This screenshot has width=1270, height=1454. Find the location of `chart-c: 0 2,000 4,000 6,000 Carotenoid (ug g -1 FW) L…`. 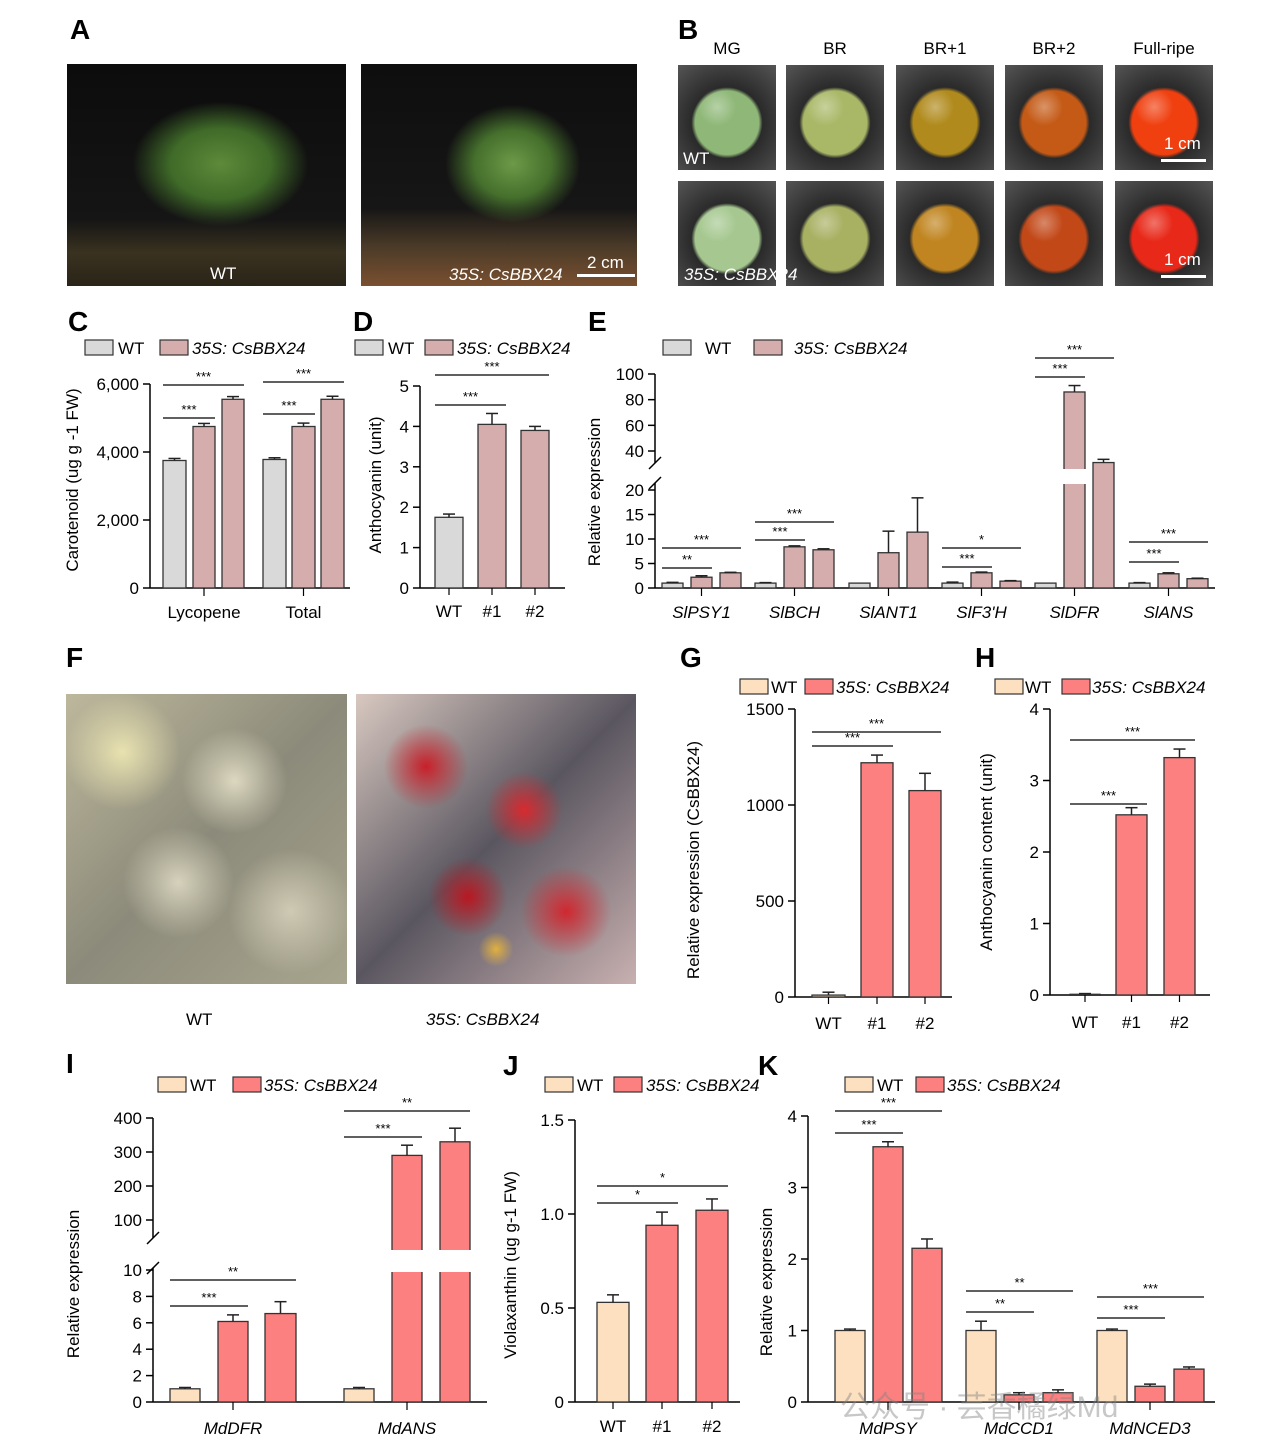

chart-c: 0 2,000 4,000 6,000 Carotenoid (ug g -1 FW) L… is located at coordinates (206, 480).